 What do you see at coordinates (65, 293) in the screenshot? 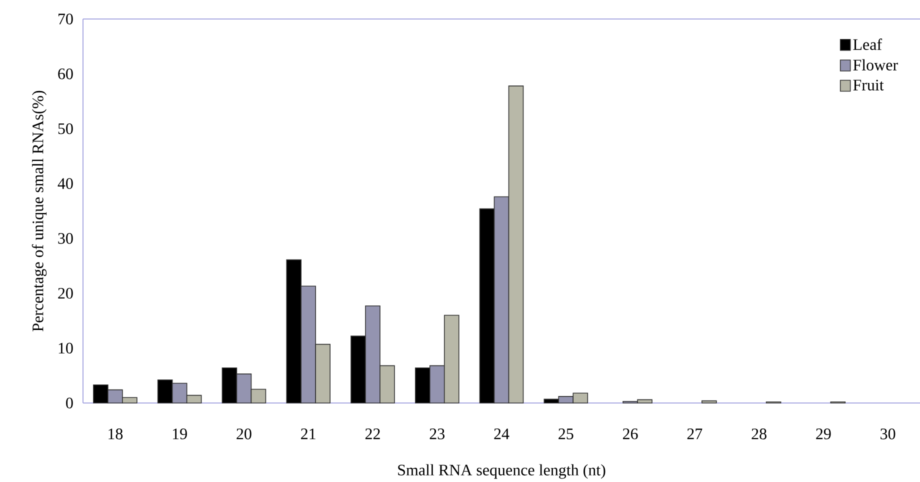
I see `y-tick-label: 20` at bounding box center [65, 293].